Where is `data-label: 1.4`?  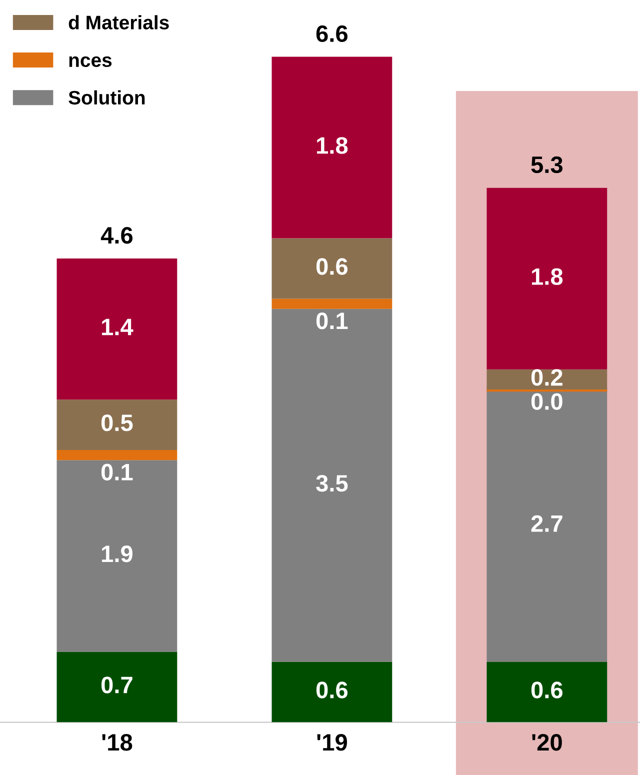 data-label: 1.4 is located at coordinates (118, 327).